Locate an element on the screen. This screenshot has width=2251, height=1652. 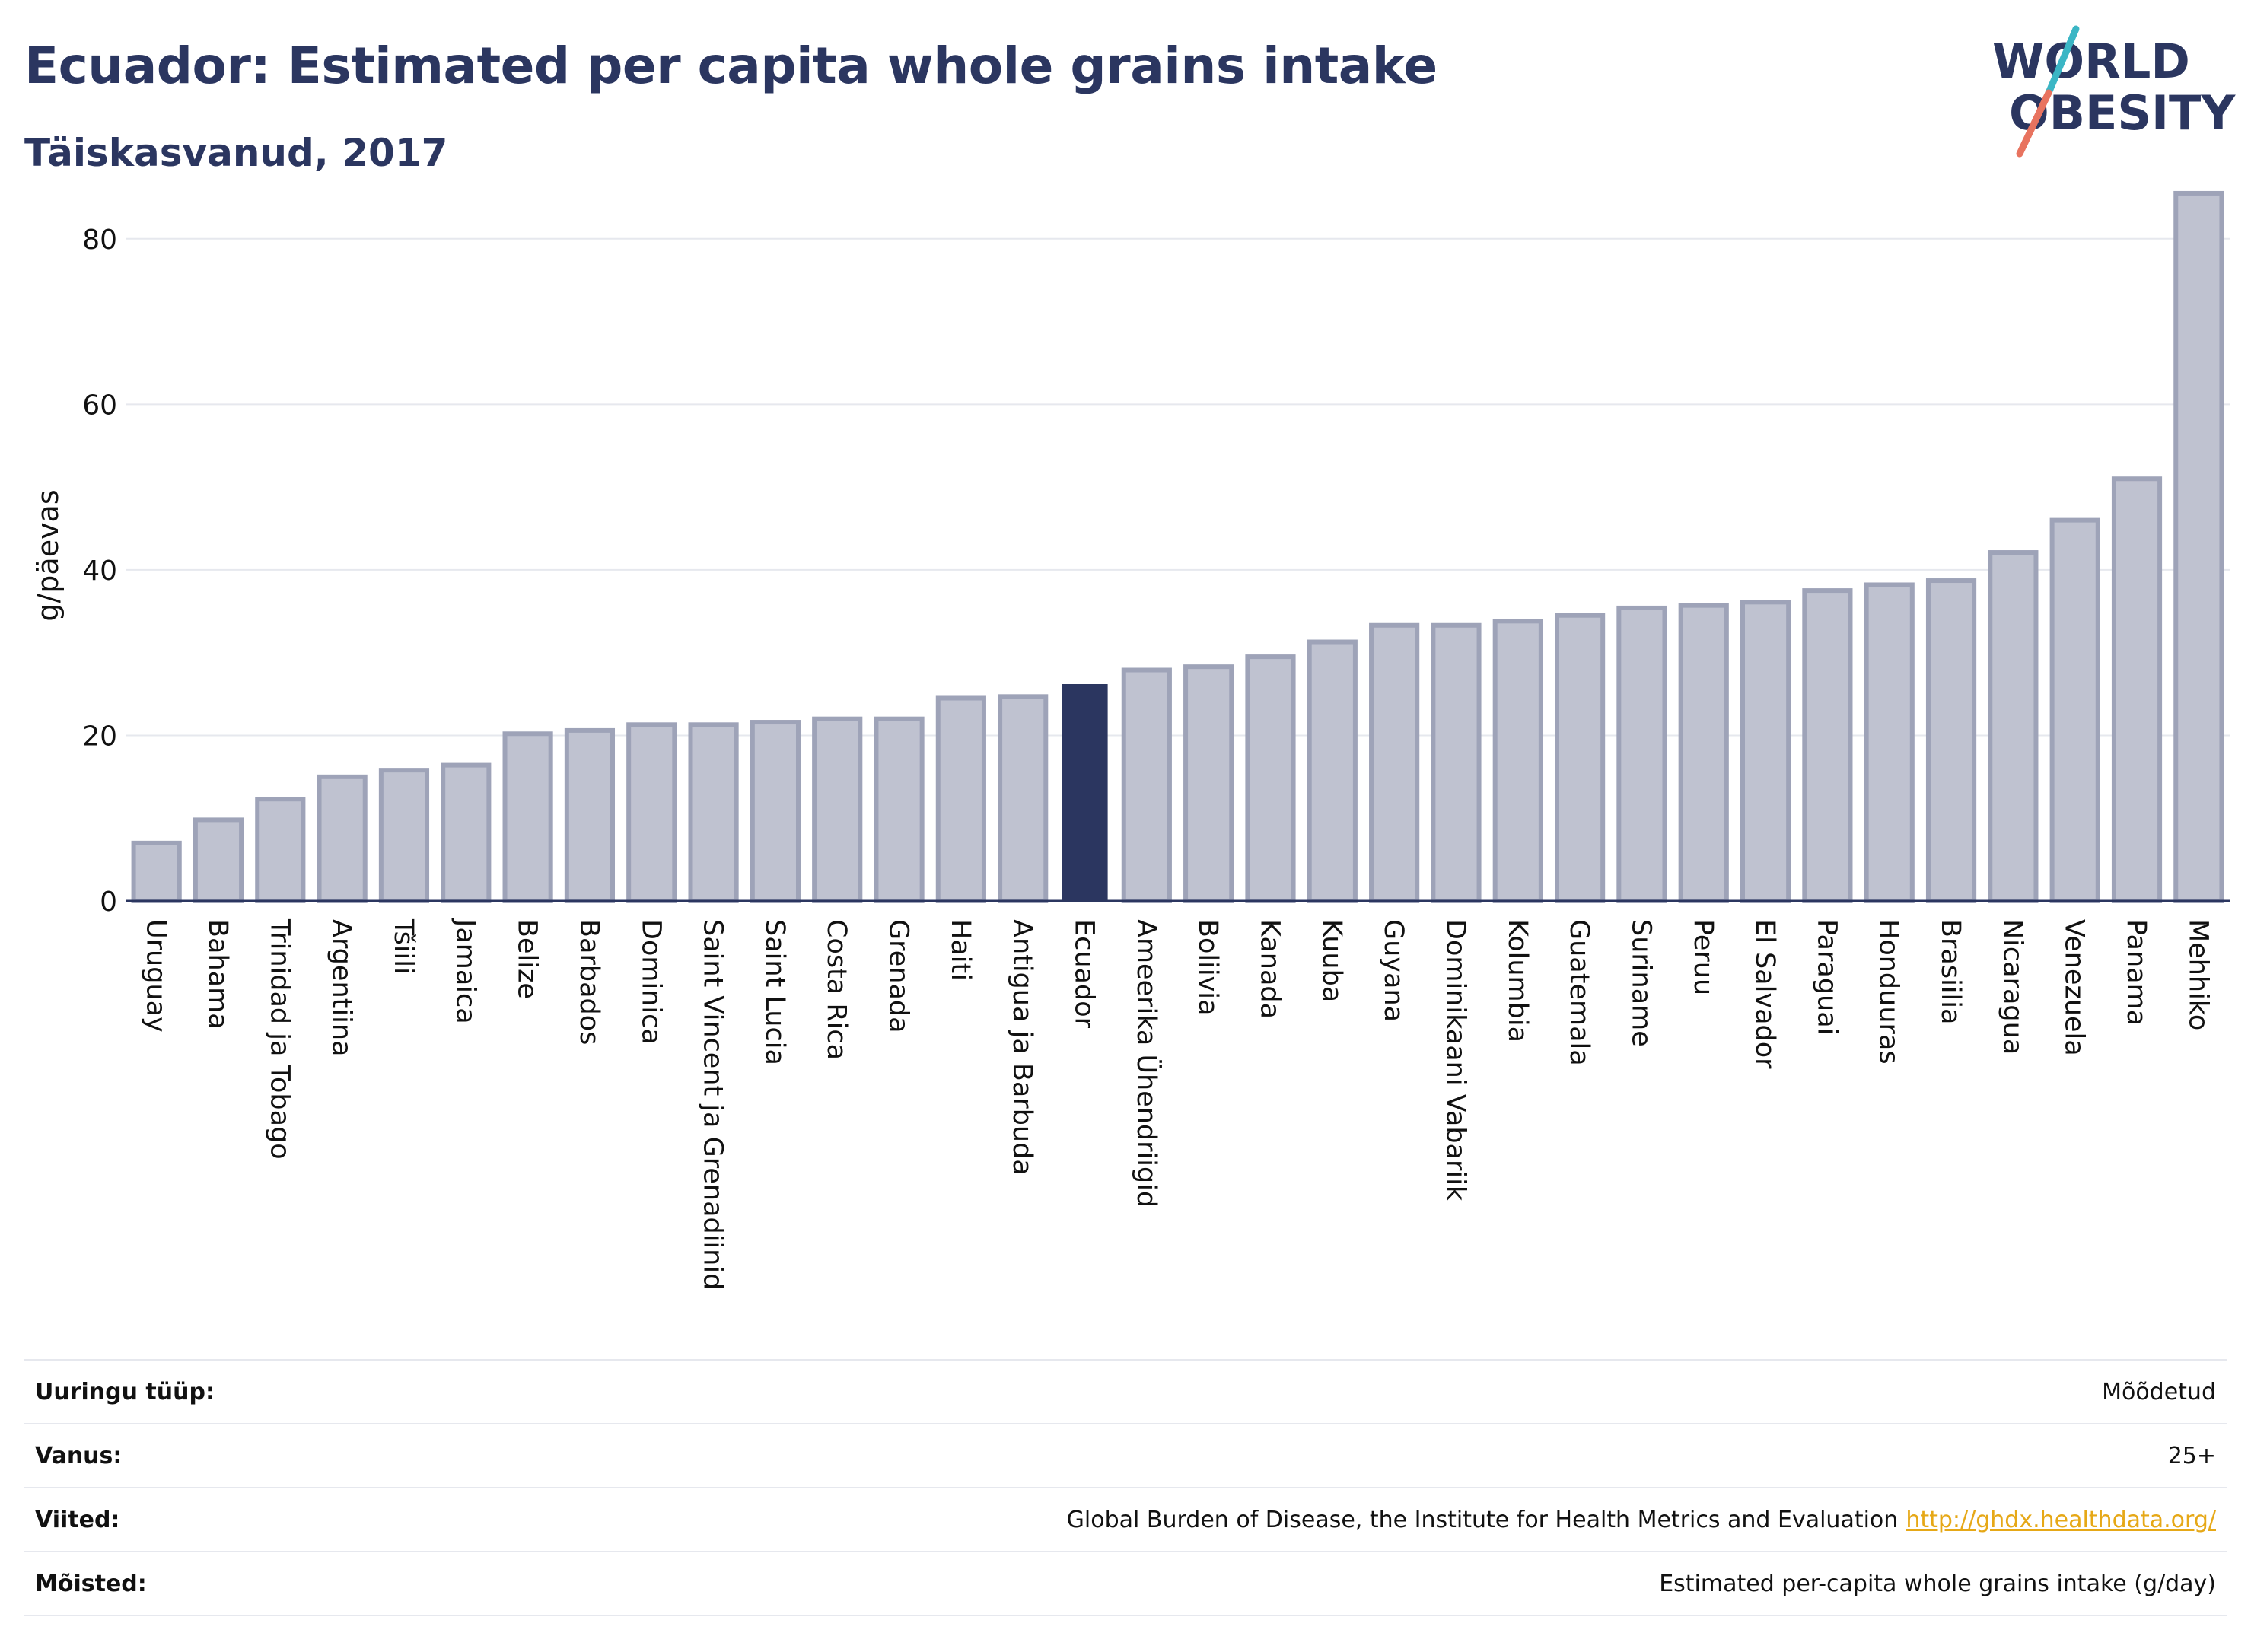
x-tick-label: Ecuador is located at coordinates (1084, 974).